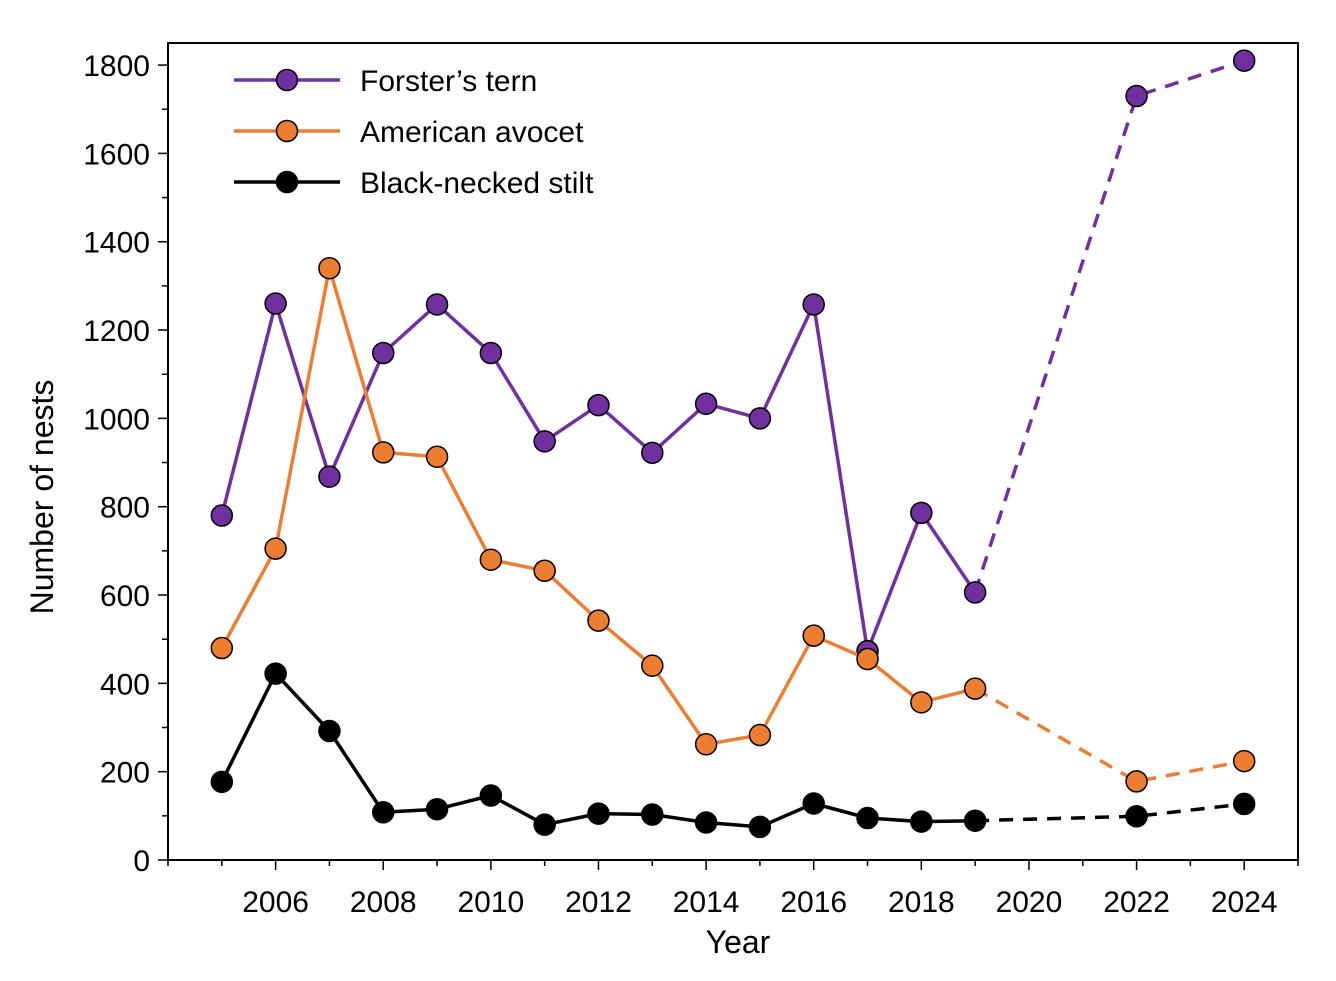 This screenshot has height=981, width=1336. What do you see at coordinates (275, 902) in the screenshot?
I see `x-tick-label: 2006` at bounding box center [275, 902].